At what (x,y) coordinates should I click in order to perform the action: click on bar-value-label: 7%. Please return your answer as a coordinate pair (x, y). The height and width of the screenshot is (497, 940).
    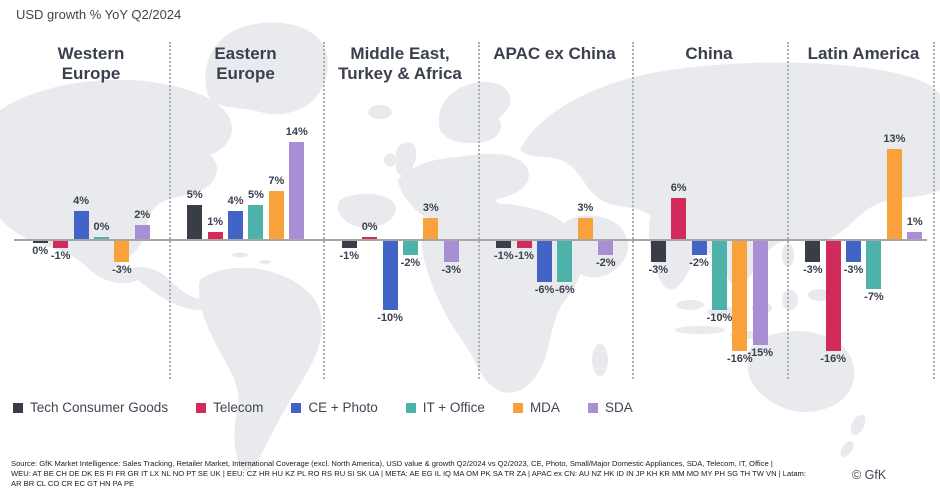
    Looking at the image, I should click on (276, 180).